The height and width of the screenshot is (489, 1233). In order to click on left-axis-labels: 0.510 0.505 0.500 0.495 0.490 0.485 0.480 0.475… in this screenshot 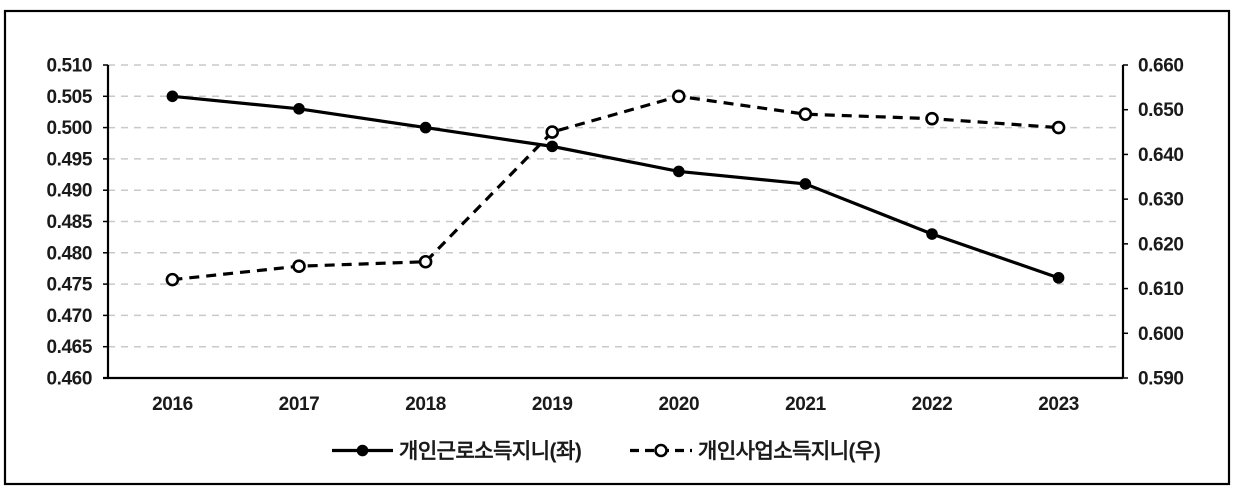, I will do `click(69, 223)`.